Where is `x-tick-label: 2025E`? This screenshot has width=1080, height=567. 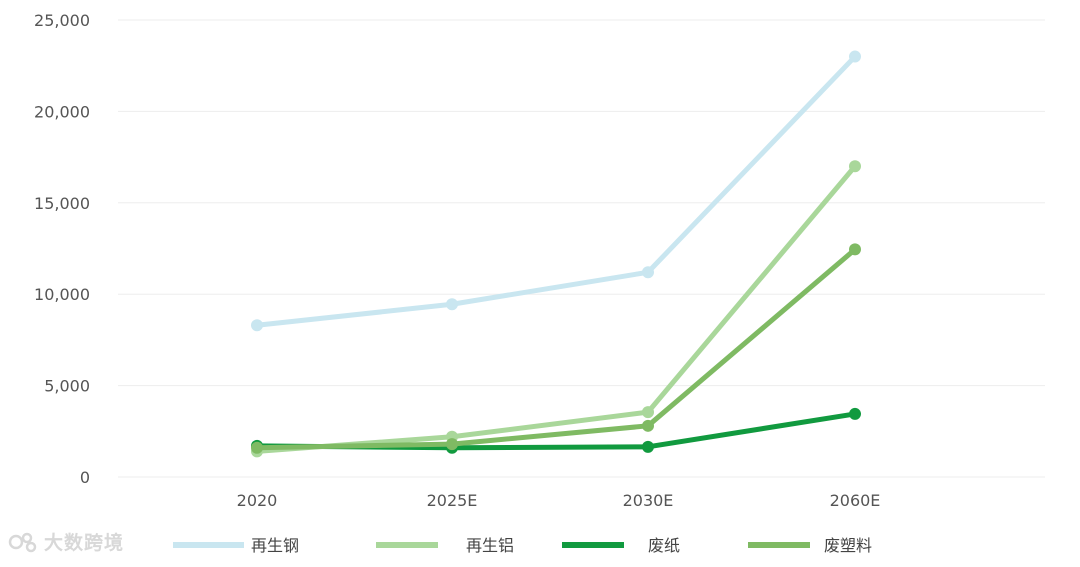 x-tick-label: 2025E is located at coordinates (452, 500).